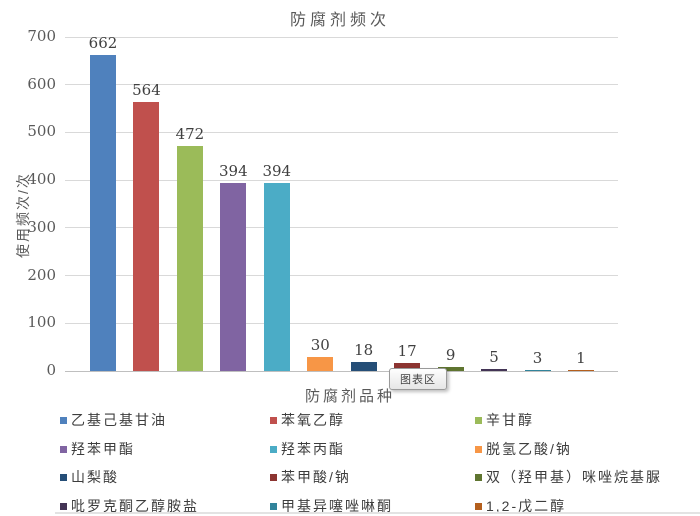  What do you see at coordinates (146, 89) in the screenshot?
I see `bar-value-label: 564` at bounding box center [146, 89].